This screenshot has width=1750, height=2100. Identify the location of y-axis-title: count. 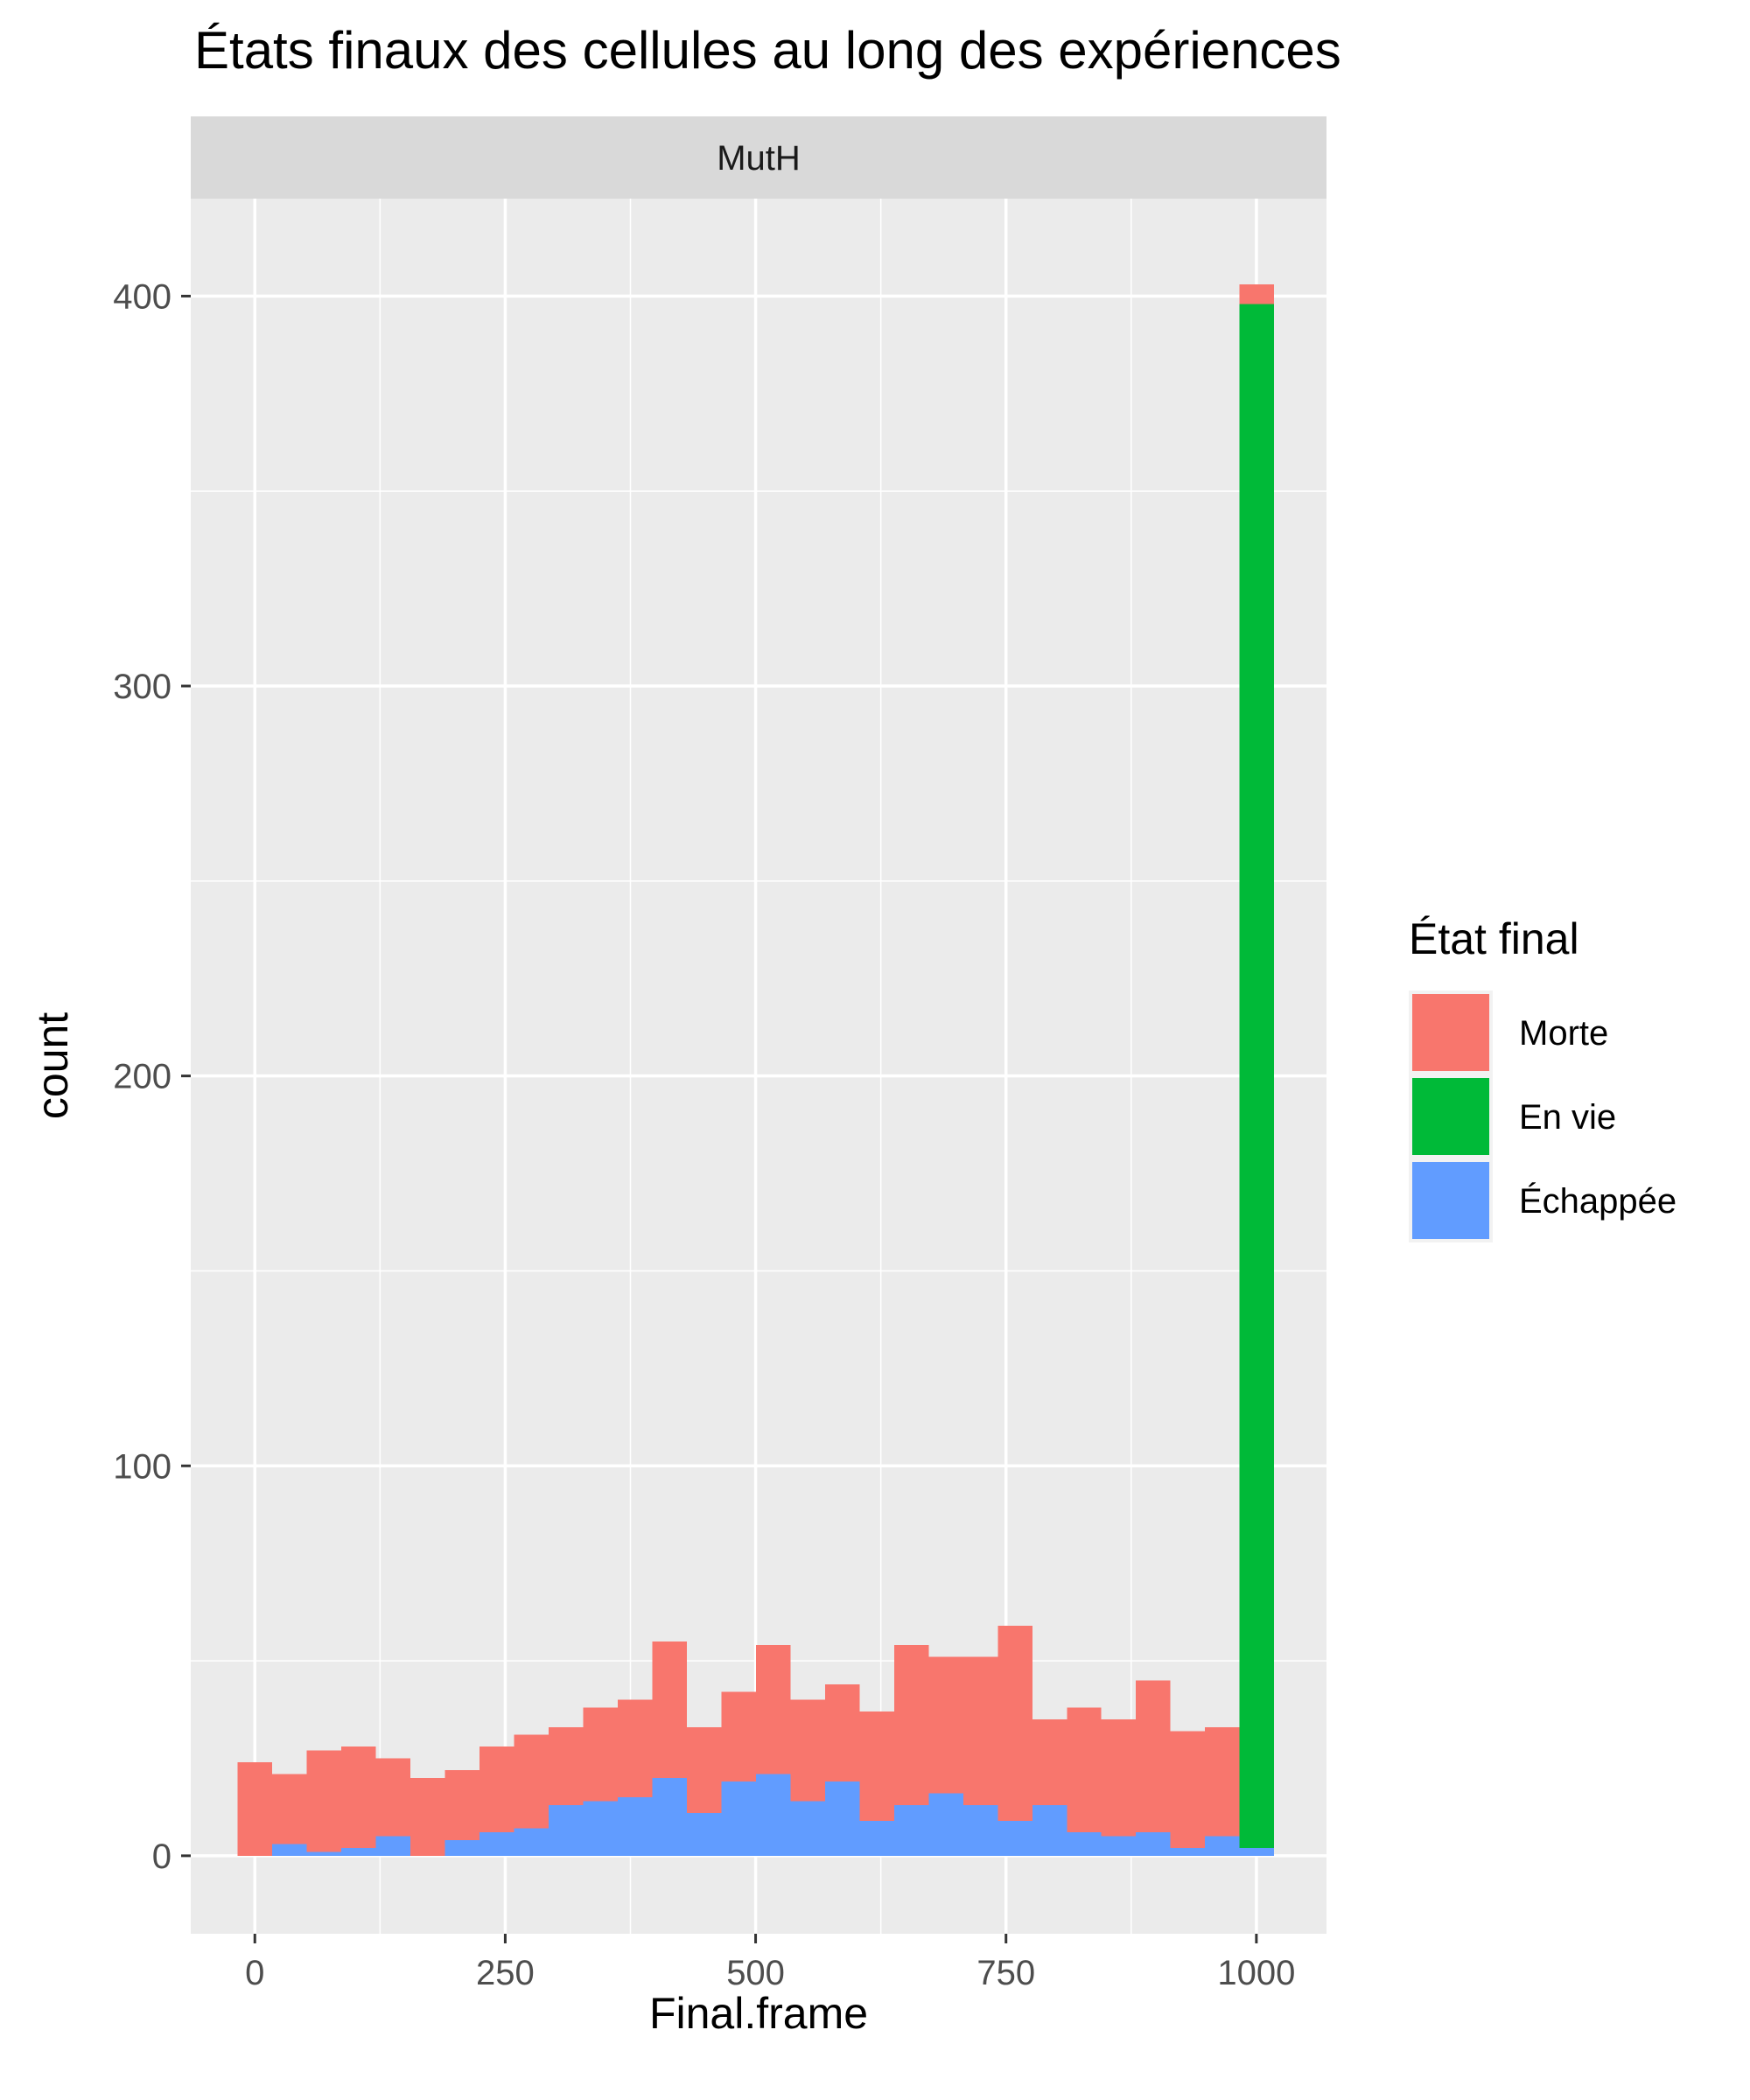
(52, 1065).